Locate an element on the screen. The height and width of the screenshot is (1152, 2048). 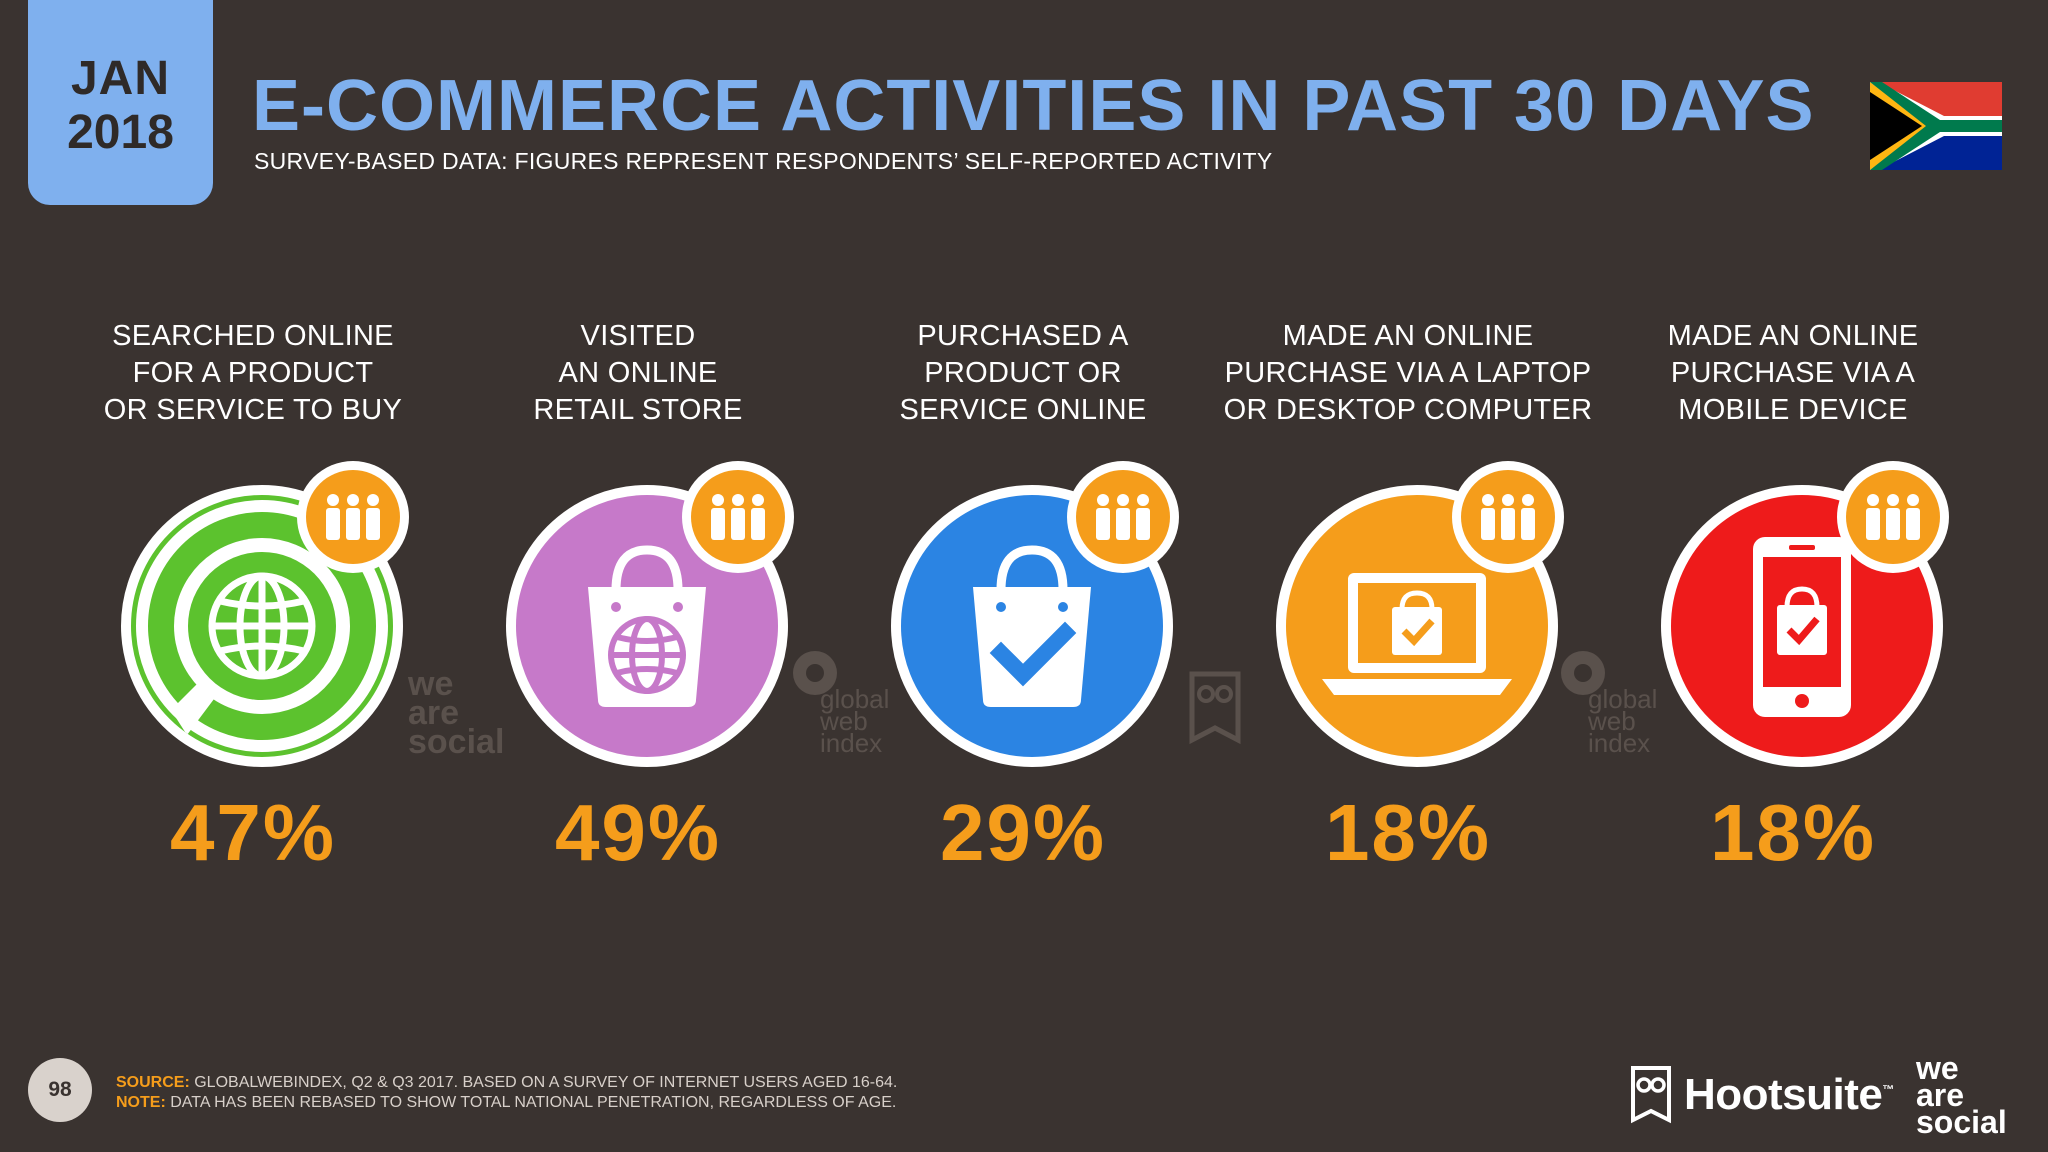
search-globe-icon is located at coordinates (262, 626).